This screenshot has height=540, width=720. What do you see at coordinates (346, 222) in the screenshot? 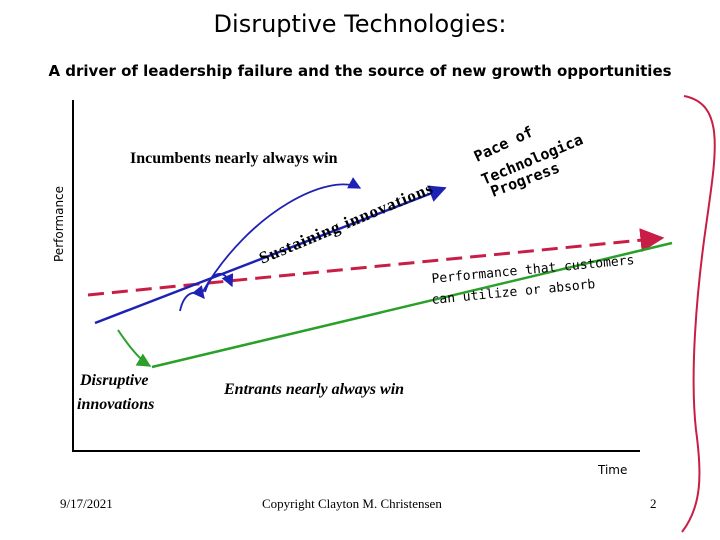
I see `sustaining-innovations-label: Sustaining innovations` at bounding box center [346, 222].